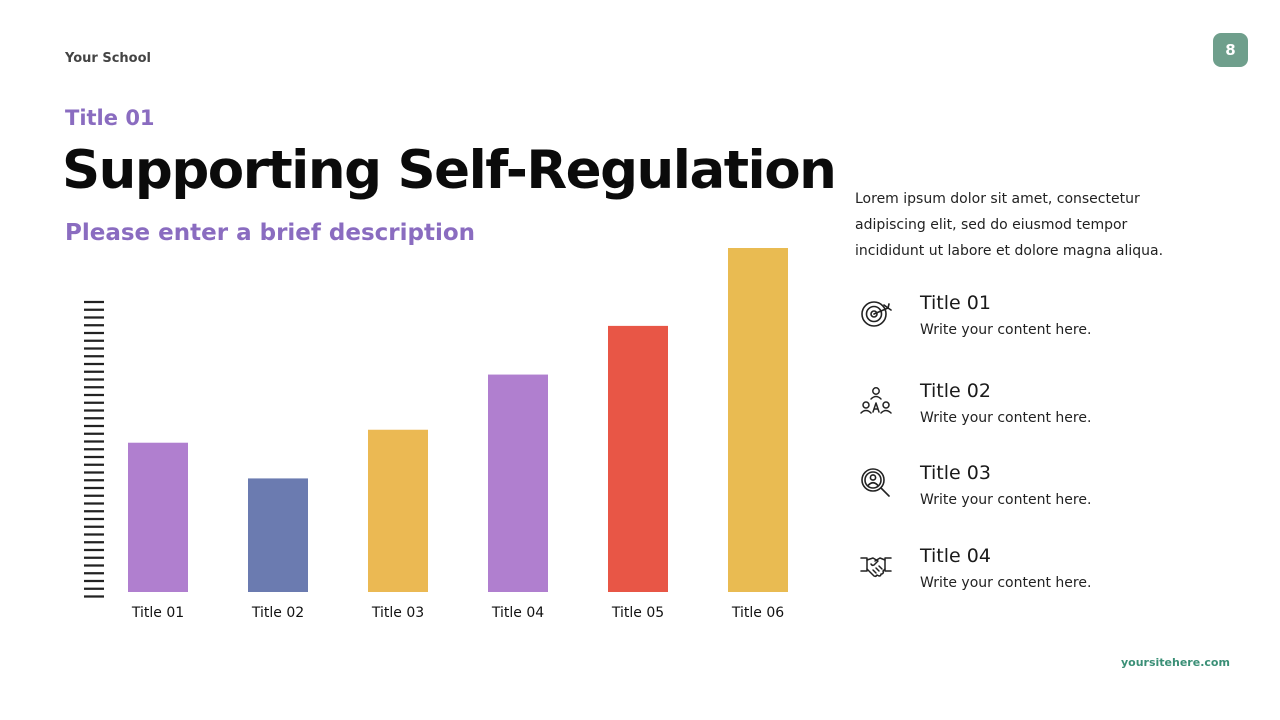 The width and height of the screenshot is (1280, 720). What do you see at coordinates (955, 391) in the screenshot?
I see `feature-item-title: Title 02` at bounding box center [955, 391].